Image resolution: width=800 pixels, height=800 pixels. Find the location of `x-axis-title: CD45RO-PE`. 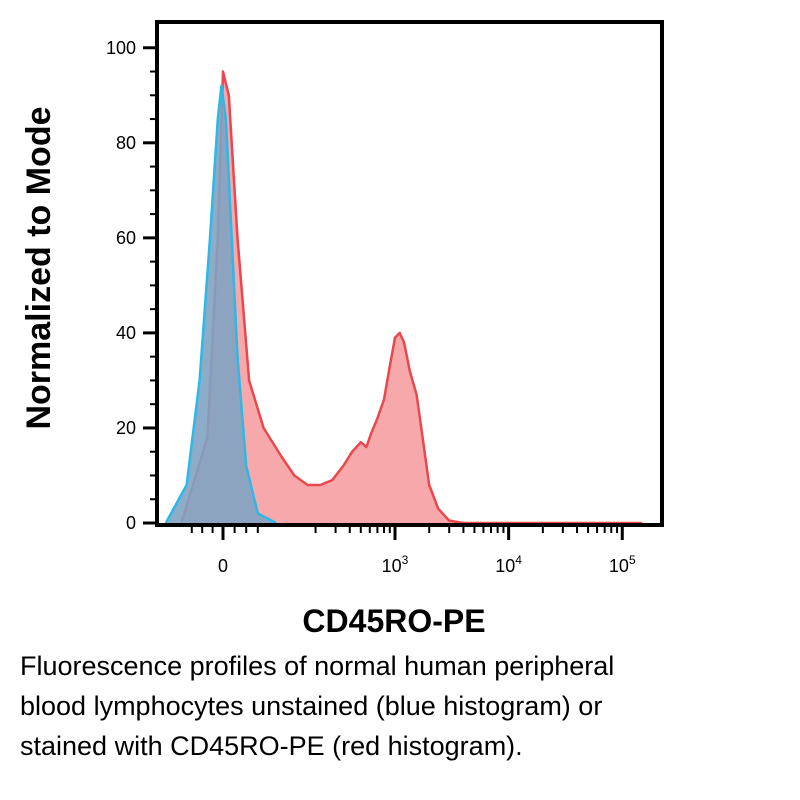

x-axis-title: CD45RO-PE is located at coordinates (393, 621).